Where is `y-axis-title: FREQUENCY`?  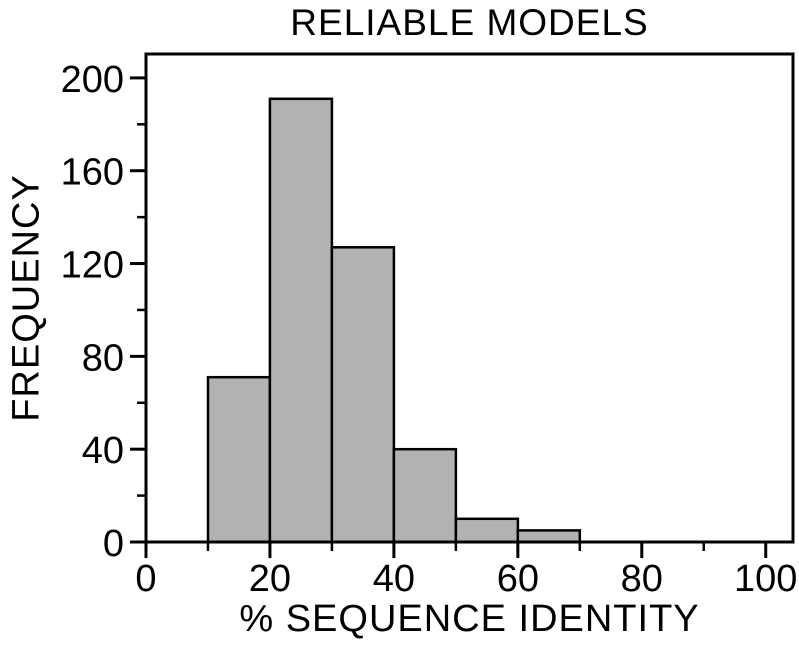 y-axis-title: FREQUENCY is located at coordinates (26, 298).